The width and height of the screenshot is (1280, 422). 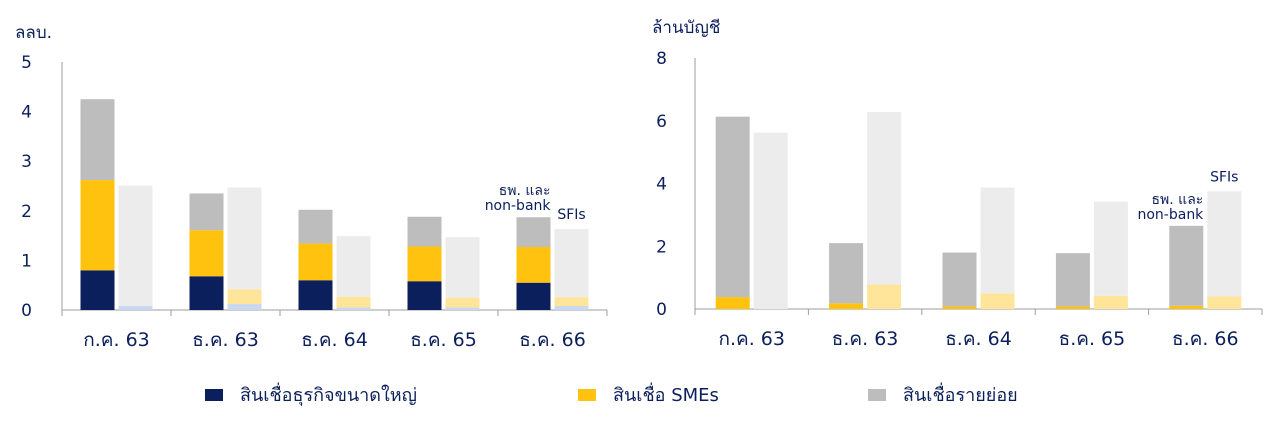 What do you see at coordinates (328, 394) in the screenshot?
I see `legend-label-large: สินเชื่อธุรกิจขนาดใหญ่` at bounding box center [328, 394].